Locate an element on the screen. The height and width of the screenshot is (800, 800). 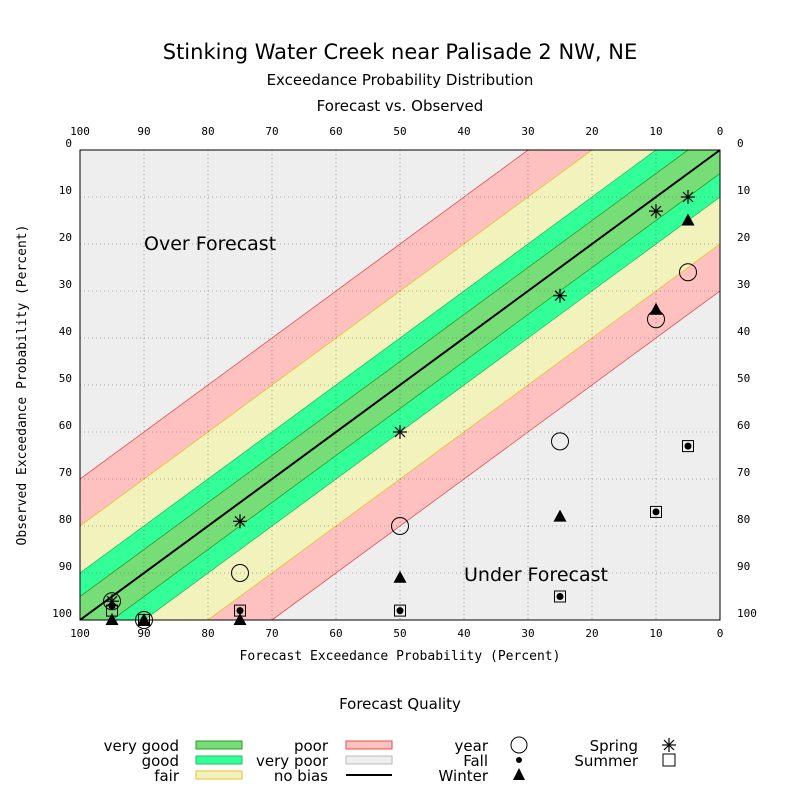
x-tick-label-bottom: 70 is located at coordinates (271, 633).